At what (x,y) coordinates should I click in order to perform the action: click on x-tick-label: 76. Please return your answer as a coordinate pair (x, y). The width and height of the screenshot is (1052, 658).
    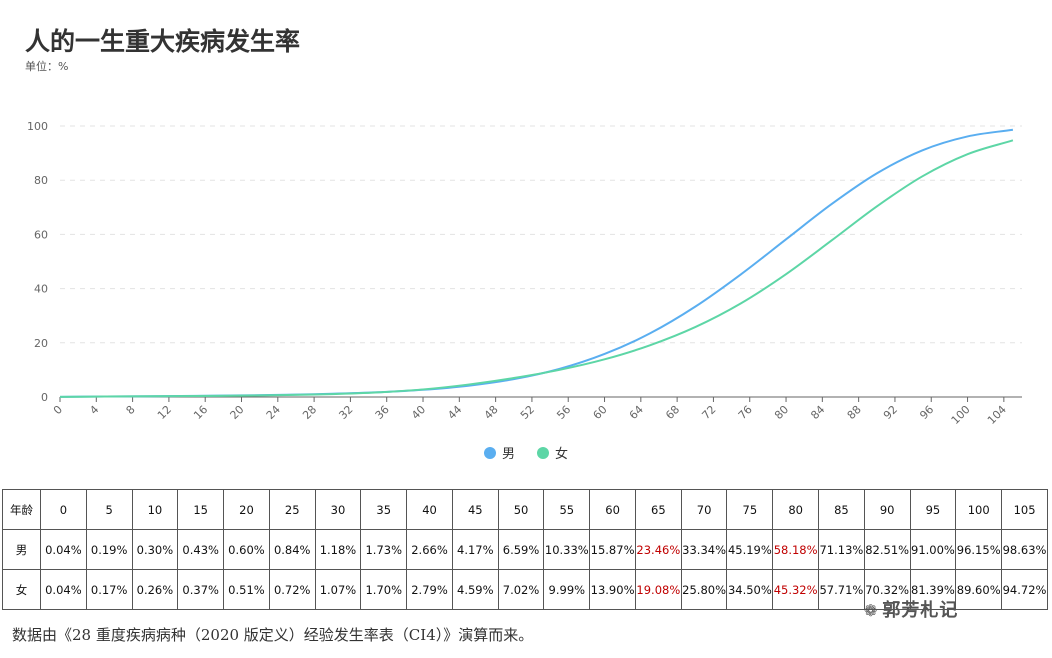
    Looking at the image, I should click on (745, 412).